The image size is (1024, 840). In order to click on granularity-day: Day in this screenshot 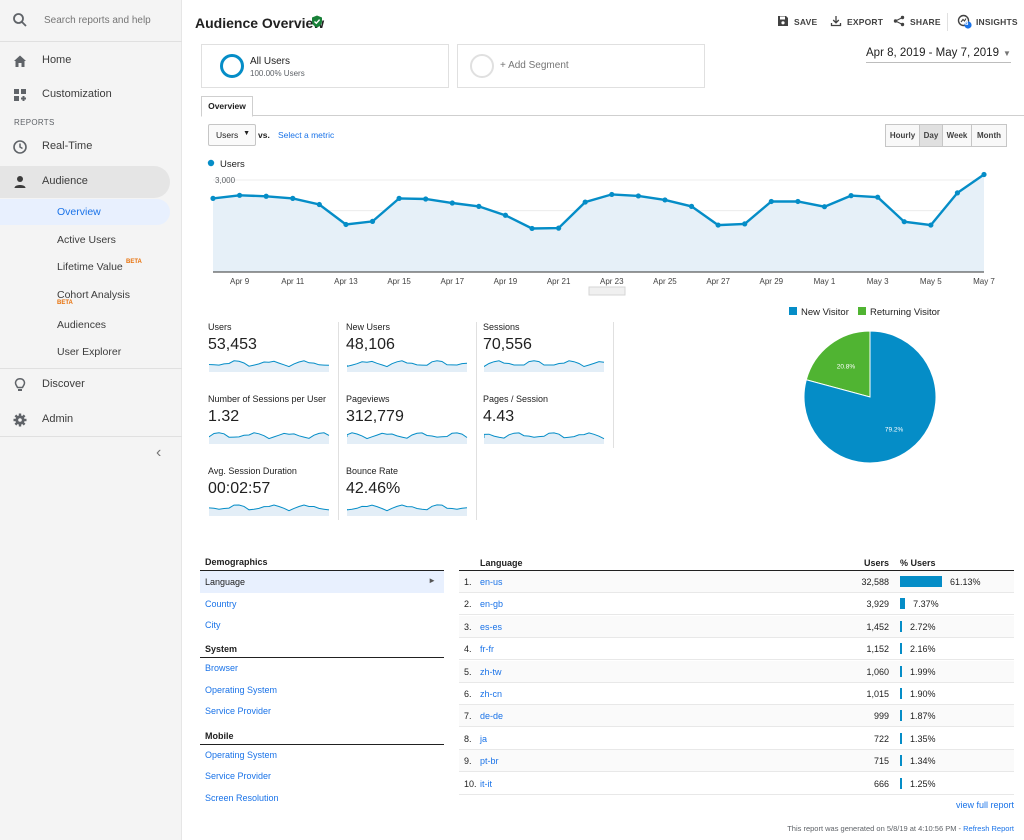, I will do `click(931, 135)`.